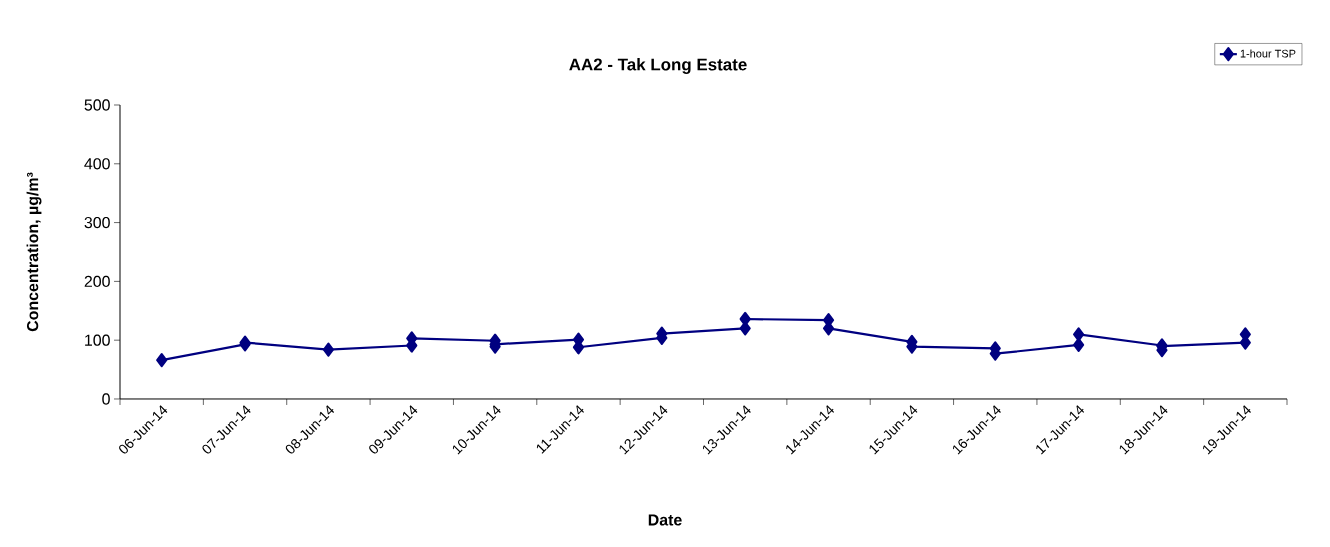 The width and height of the screenshot is (1330, 547). What do you see at coordinates (97, 281) in the screenshot?
I see `y-tick-label: 200` at bounding box center [97, 281].